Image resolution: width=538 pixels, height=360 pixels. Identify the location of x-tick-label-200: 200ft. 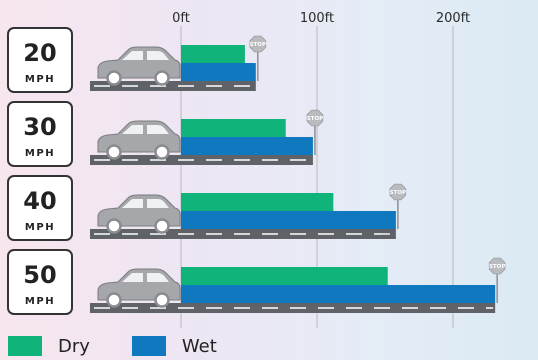
(453, 18).